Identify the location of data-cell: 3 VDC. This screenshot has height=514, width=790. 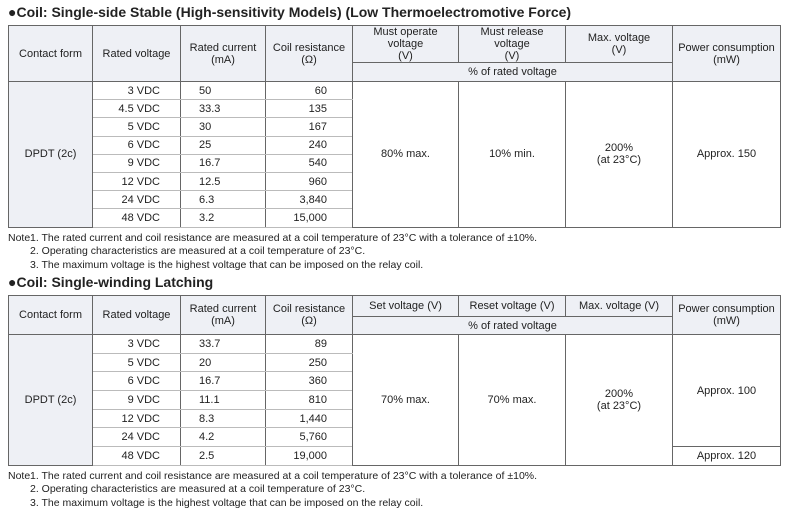
(136, 344).